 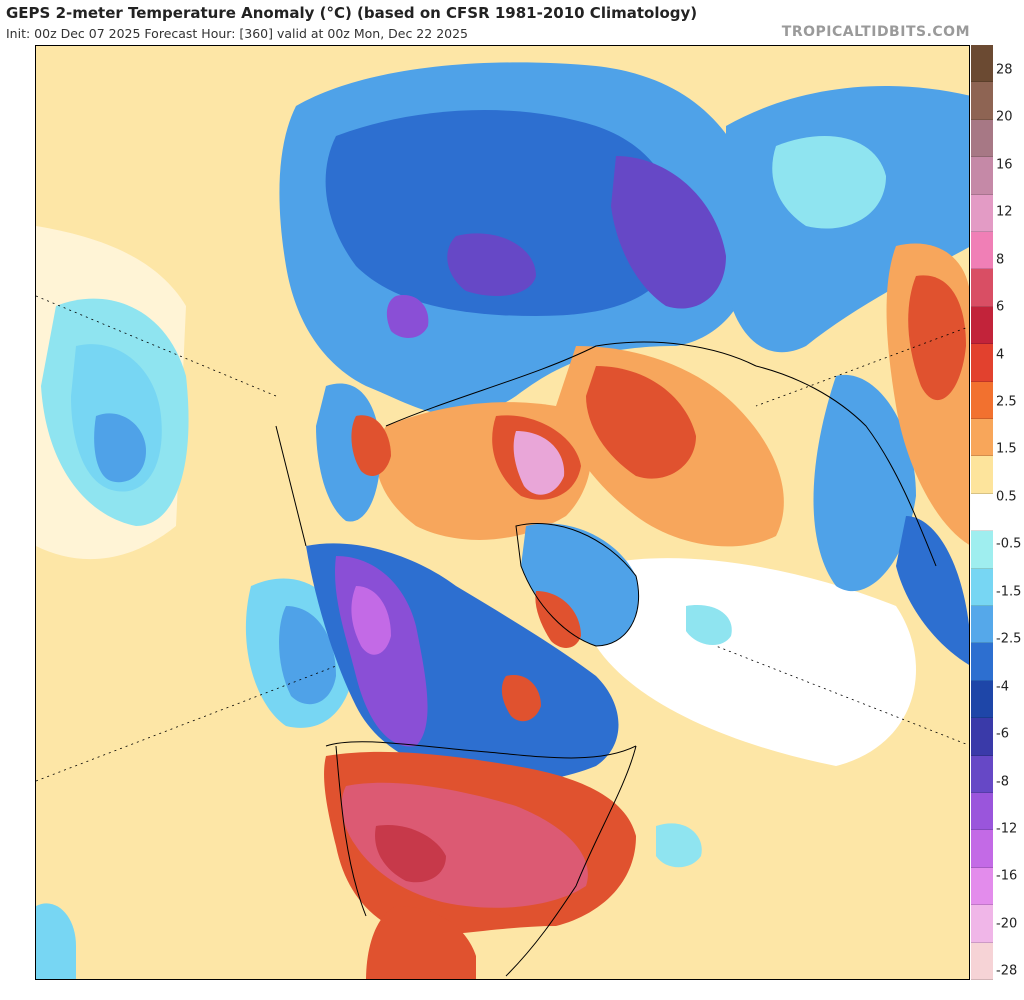 What do you see at coordinates (371, 620) in the screenshot?
I see `canada-purple-core` at bounding box center [371, 620].